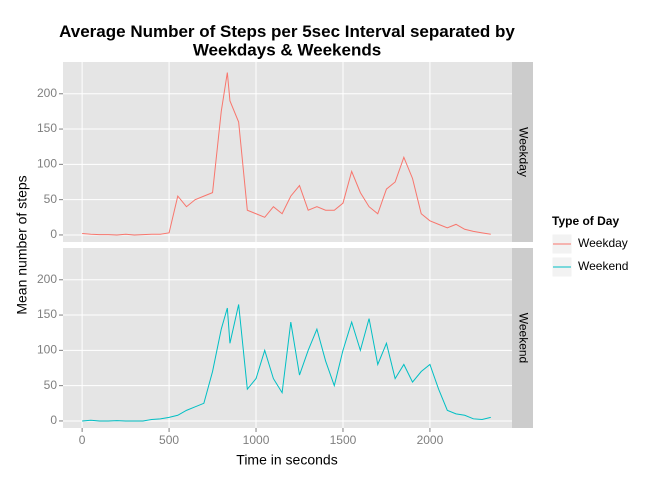 Image resolution: width=672 pixels, height=480 pixels. What do you see at coordinates (430, 440) in the screenshot?
I see `x-tick-label: 2000` at bounding box center [430, 440].